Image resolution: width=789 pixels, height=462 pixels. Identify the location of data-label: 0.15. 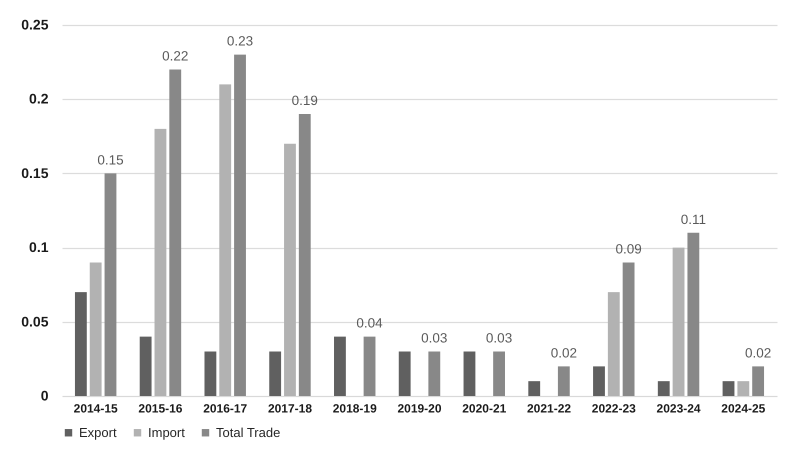
(110, 160).